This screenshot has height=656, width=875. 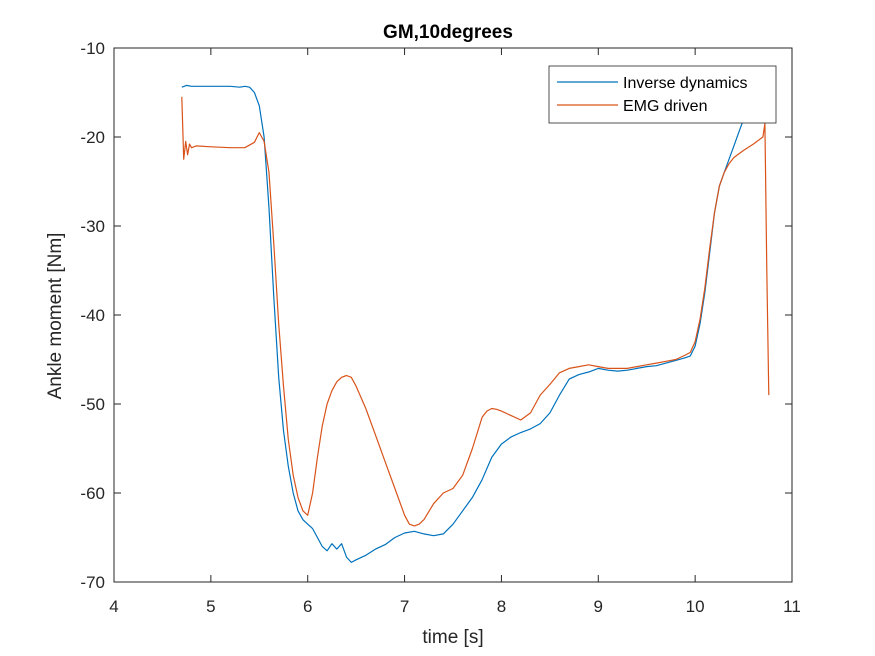 What do you see at coordinates (792, 606) in the screenshot?
I see `x-tick-label: 11` at bounding box center [792, 606].